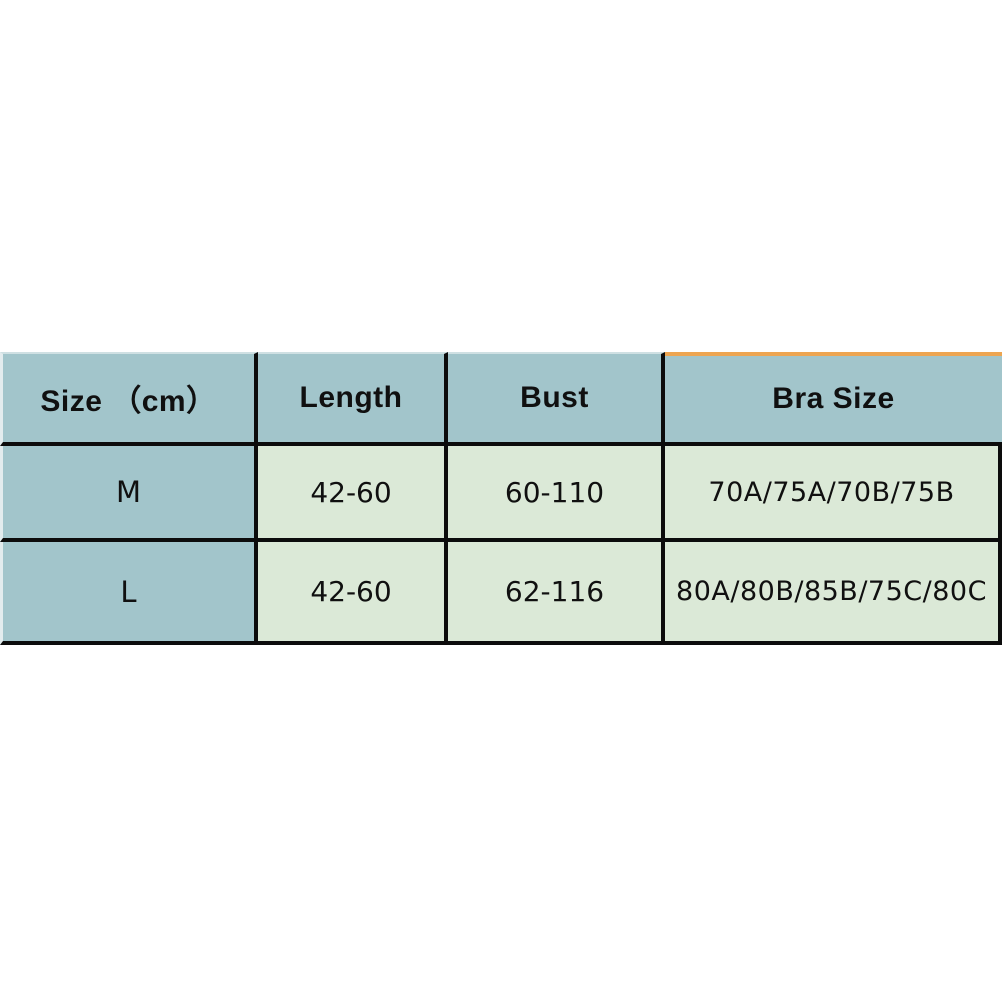  Describe the element at coordinates (129, 593) in the screenshot. I see `row-l-size-cell: L` at that location.